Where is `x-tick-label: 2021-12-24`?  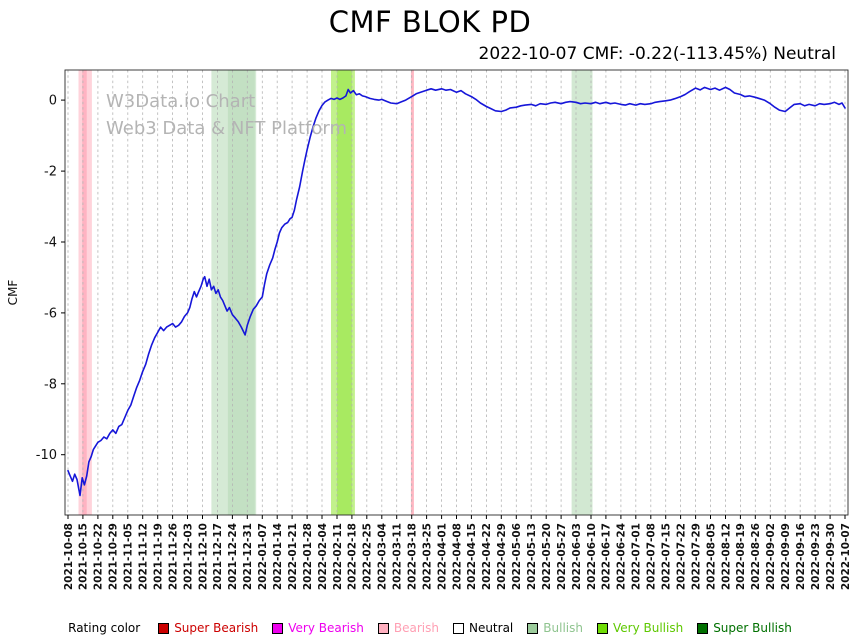 x-tick-label: 2021-12-24 is located at coordinates (233, 556).